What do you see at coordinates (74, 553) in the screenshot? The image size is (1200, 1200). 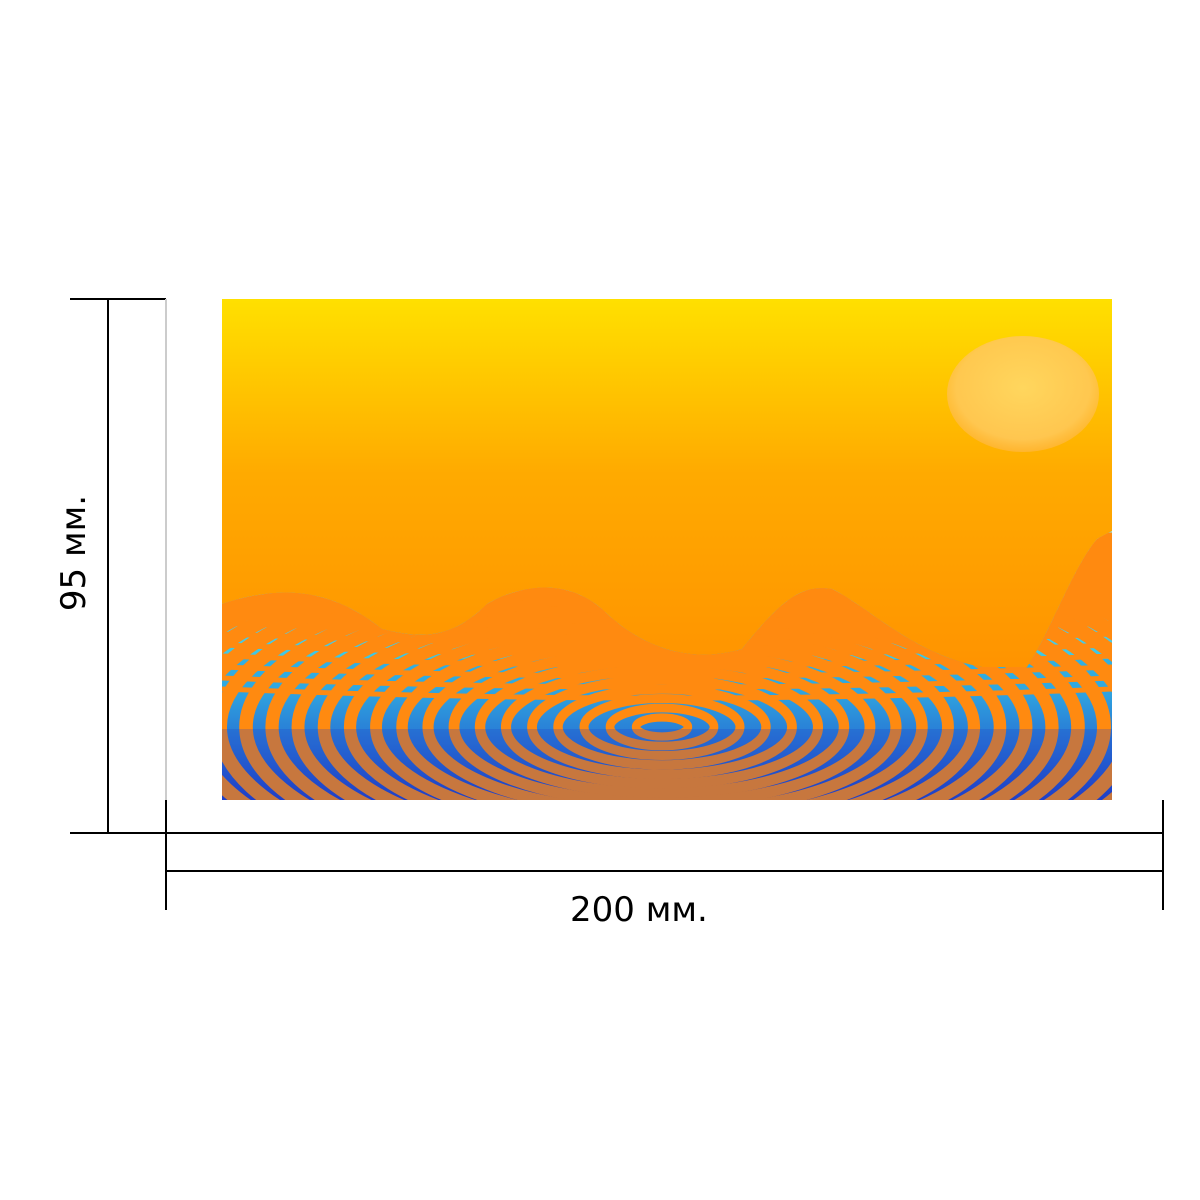 I see `height-label: 95 мм.` at bounding box center [74, 553].